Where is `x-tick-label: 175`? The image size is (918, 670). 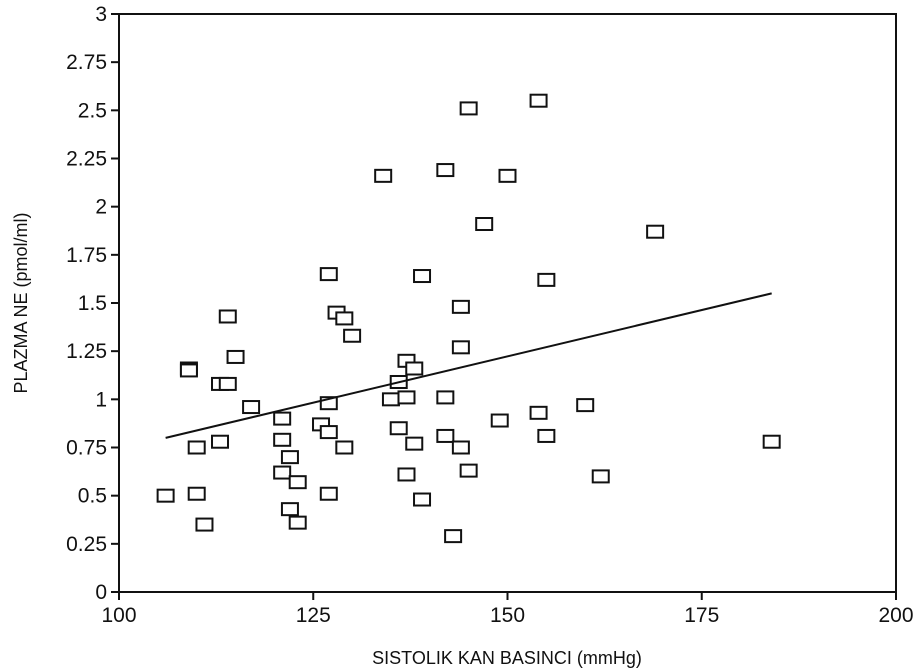 x-tick-label: 175 is located at coordinates (701, 615).